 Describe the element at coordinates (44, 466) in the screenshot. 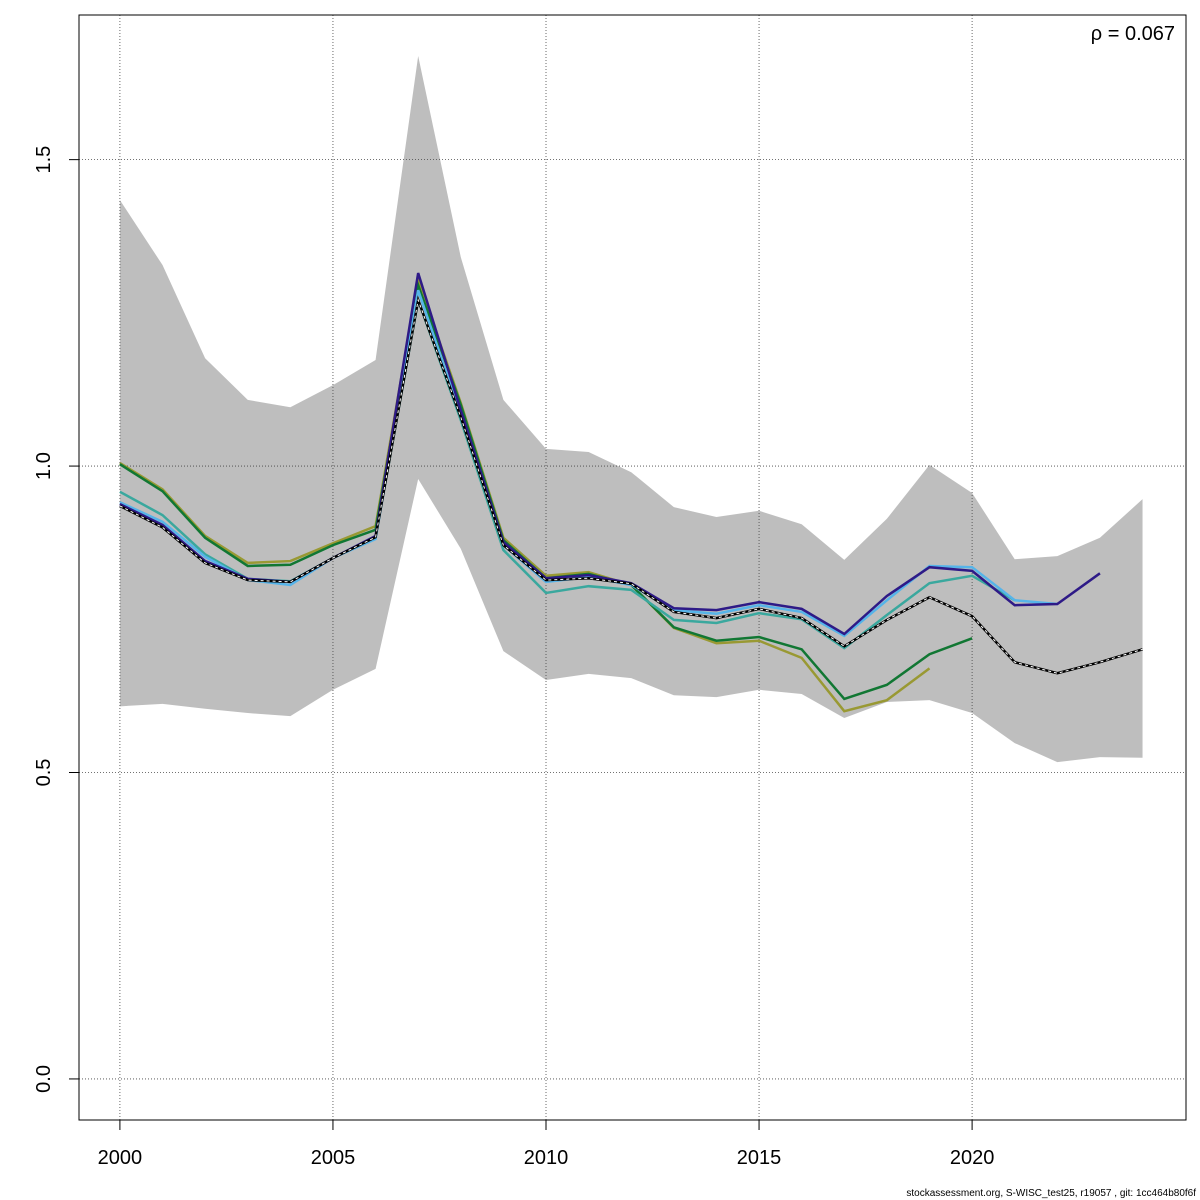

I see `y-tick-label: 1.0` at that location.